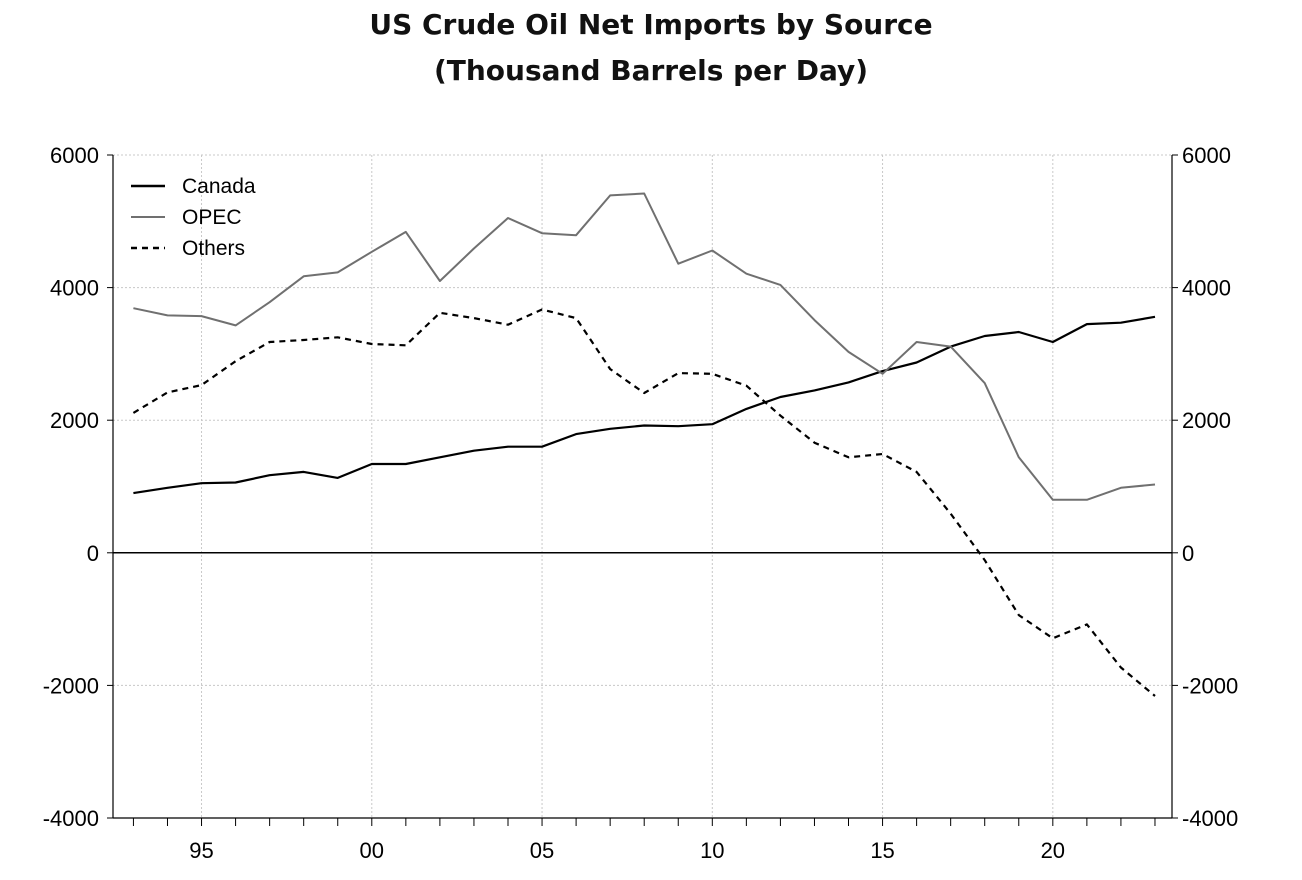 The image size is (1302, 880). I want to click on y-tick-label-right: -2000, so click(1210, 685).